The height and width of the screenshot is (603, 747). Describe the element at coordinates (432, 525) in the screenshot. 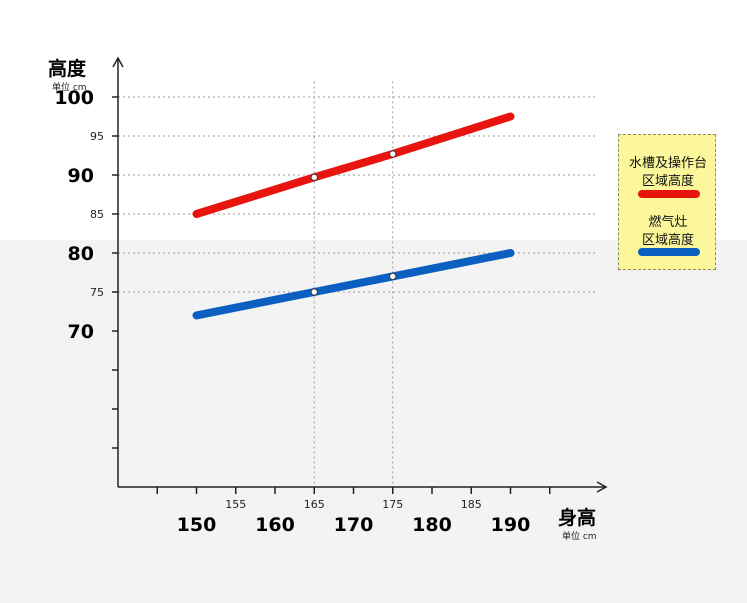

I see `x-tick-label-180: 180` at that location.